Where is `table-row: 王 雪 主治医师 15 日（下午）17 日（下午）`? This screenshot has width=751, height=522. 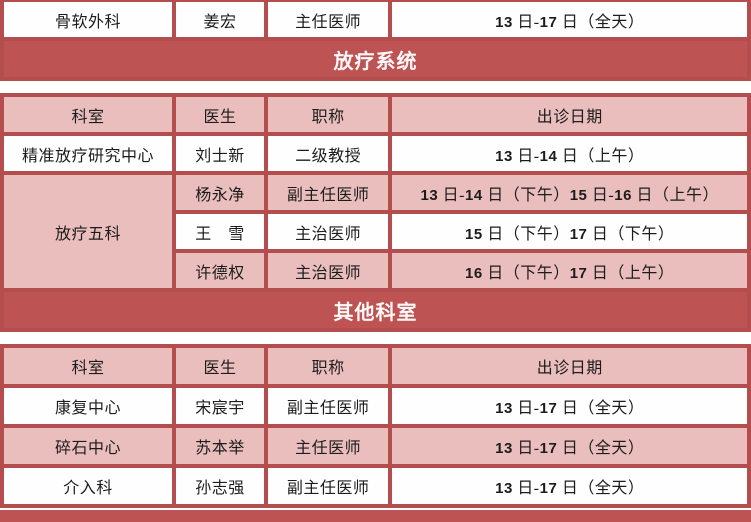
table-row: 王 雪 主治医师 15 日（下午）17 日（下午） is located at coordinates (375, 231).